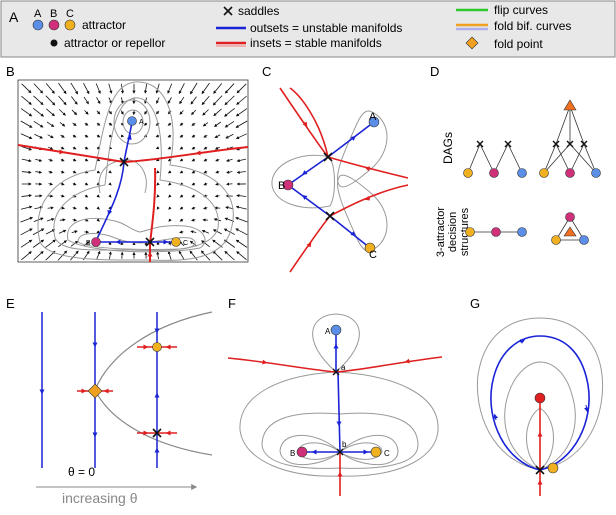 This screenshot has width=616, height=515. What do you see at coordinates (232, 303) in the screenshot?
I see `panel-f-letter: F` at bounding box center [232, 303].